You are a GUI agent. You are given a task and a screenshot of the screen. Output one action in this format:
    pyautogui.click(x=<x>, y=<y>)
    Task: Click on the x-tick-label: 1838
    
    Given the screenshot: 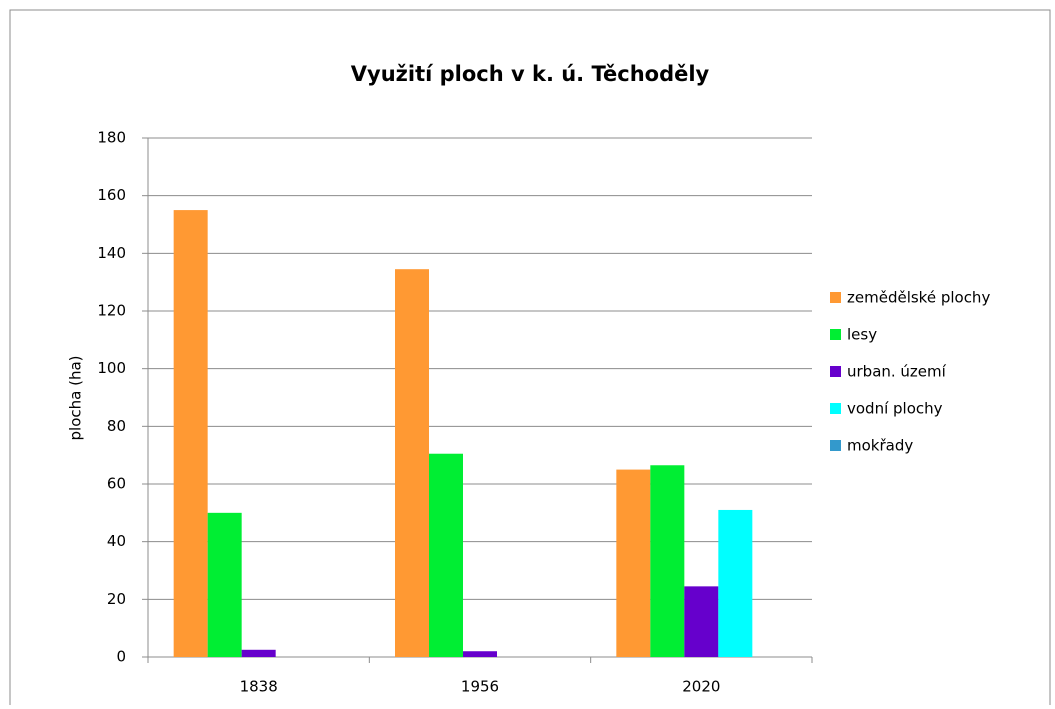 What is the action you would take?
    pyautogui.click(x=259, y=687)
    